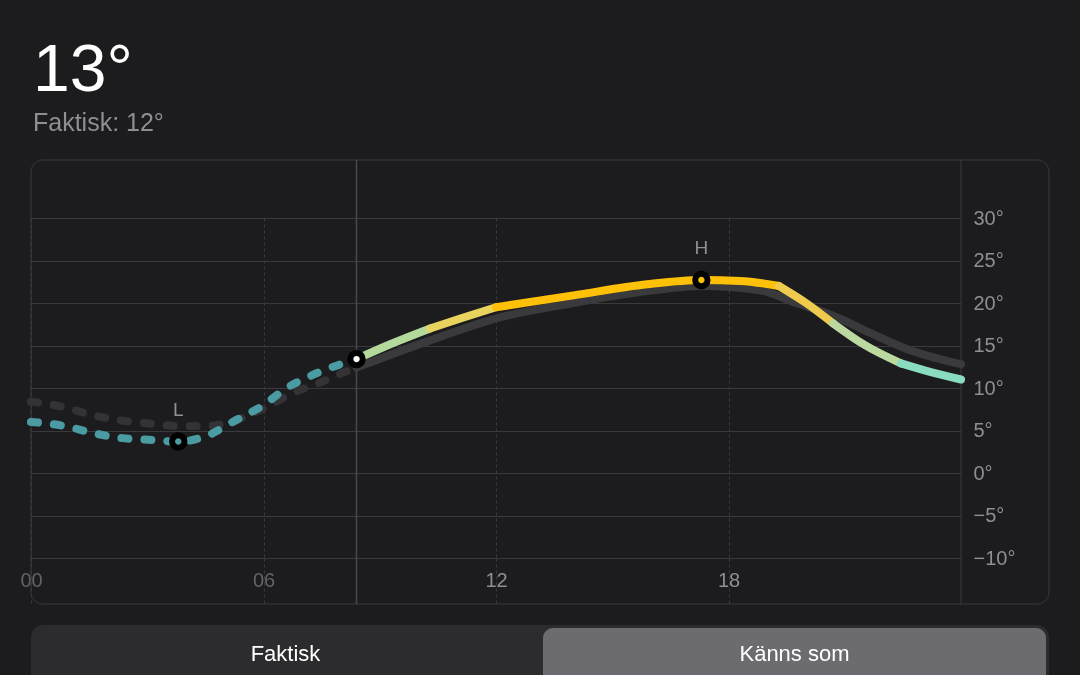  What do you see at coordinates (496, 579) in the screenshot?
I see `x-tick-label: 12` at bounding box center [496, 579].